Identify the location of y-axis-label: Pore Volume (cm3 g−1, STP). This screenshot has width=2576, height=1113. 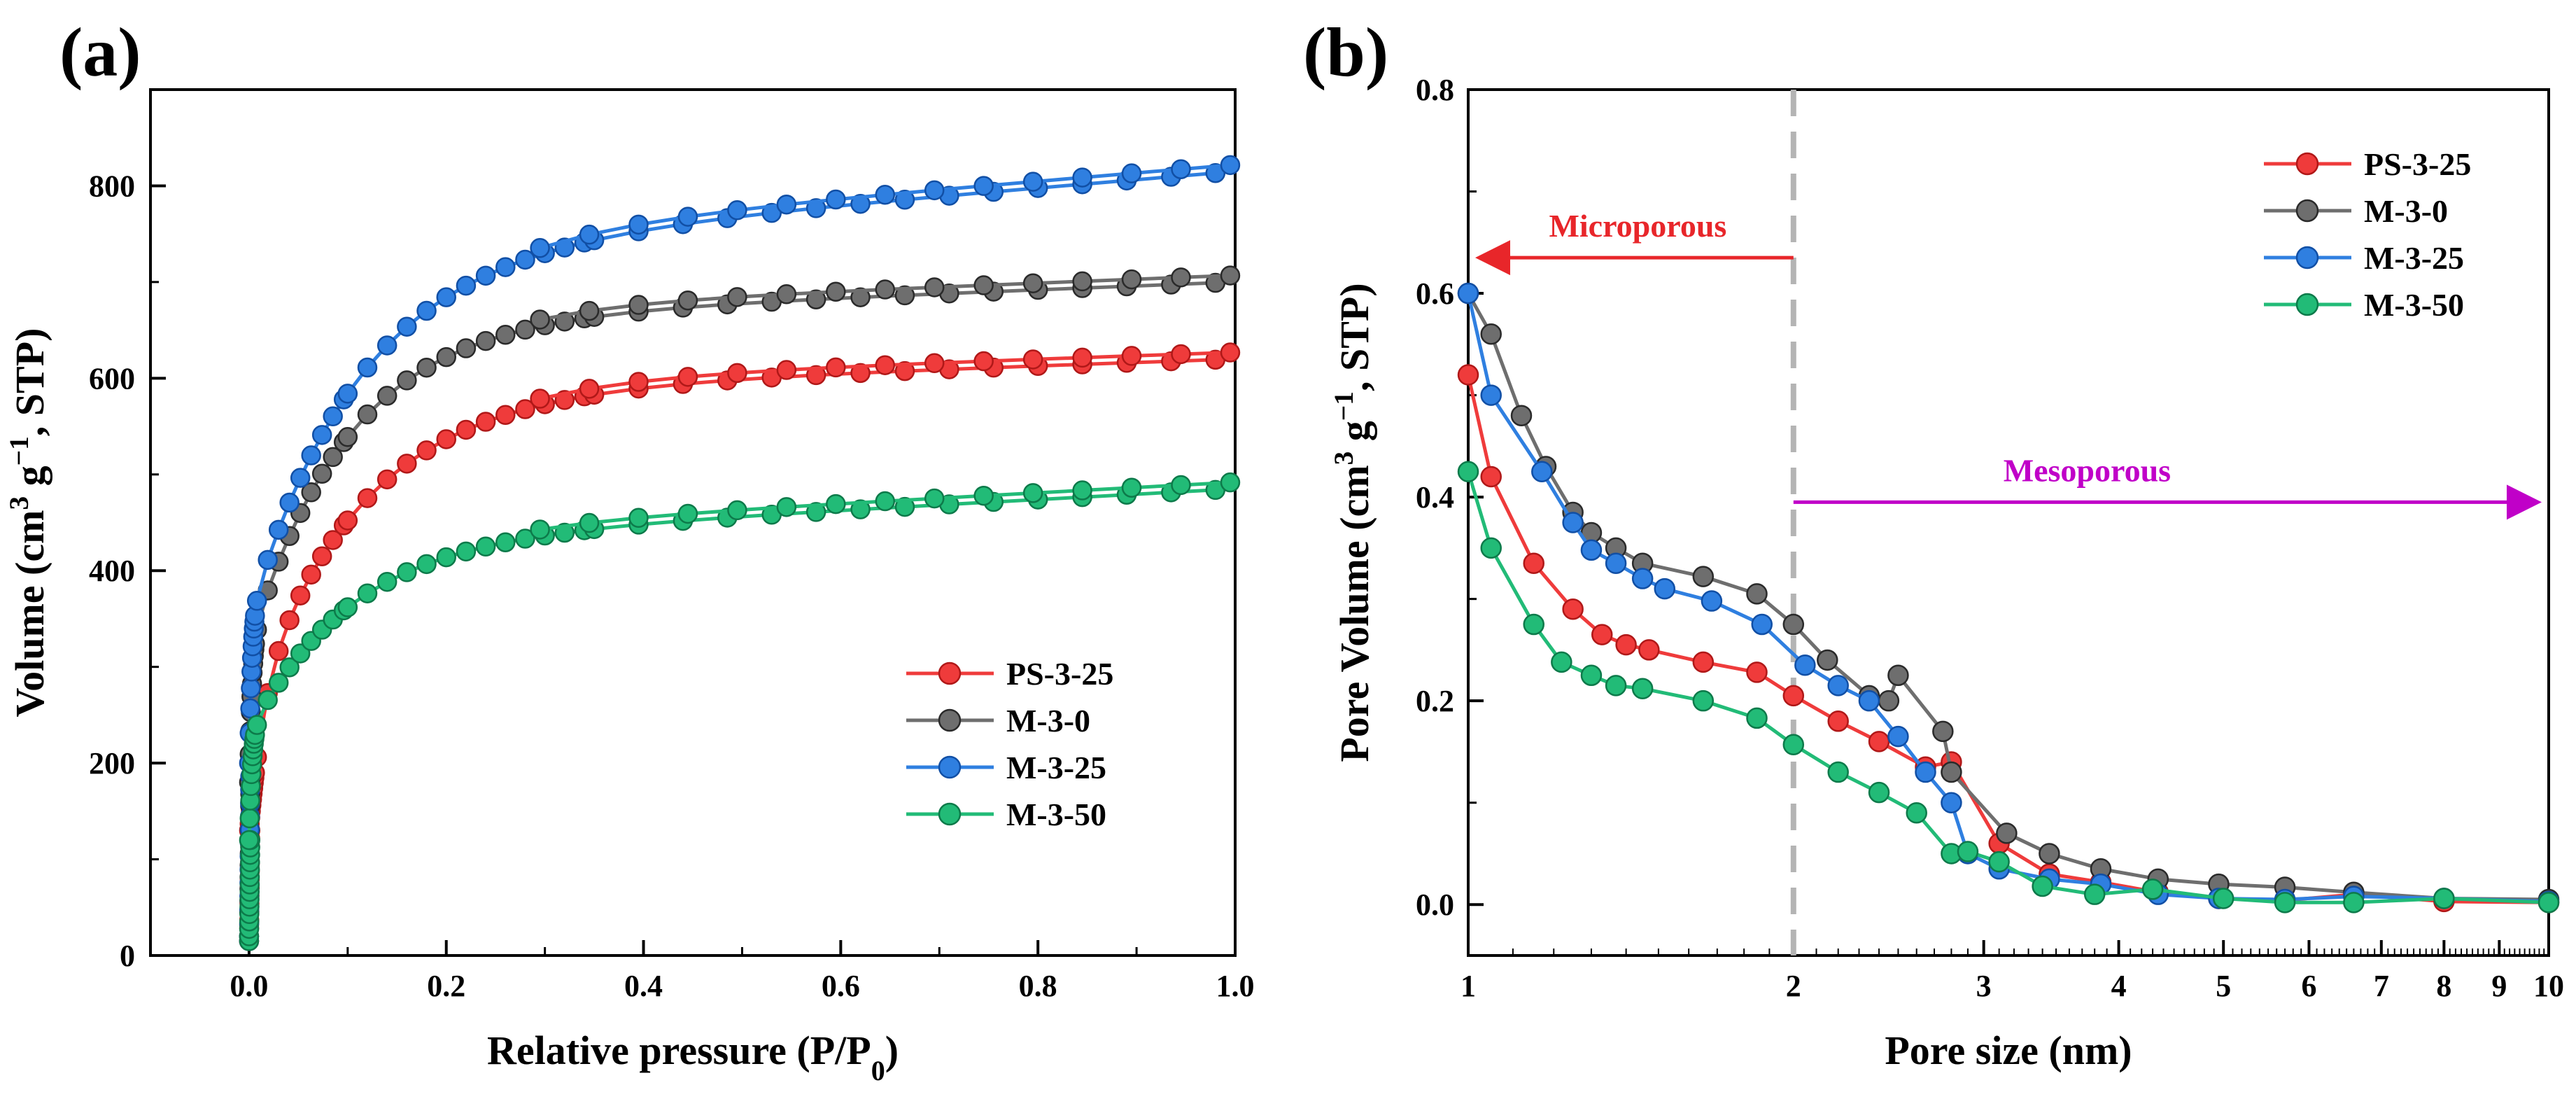
(1352, 522).